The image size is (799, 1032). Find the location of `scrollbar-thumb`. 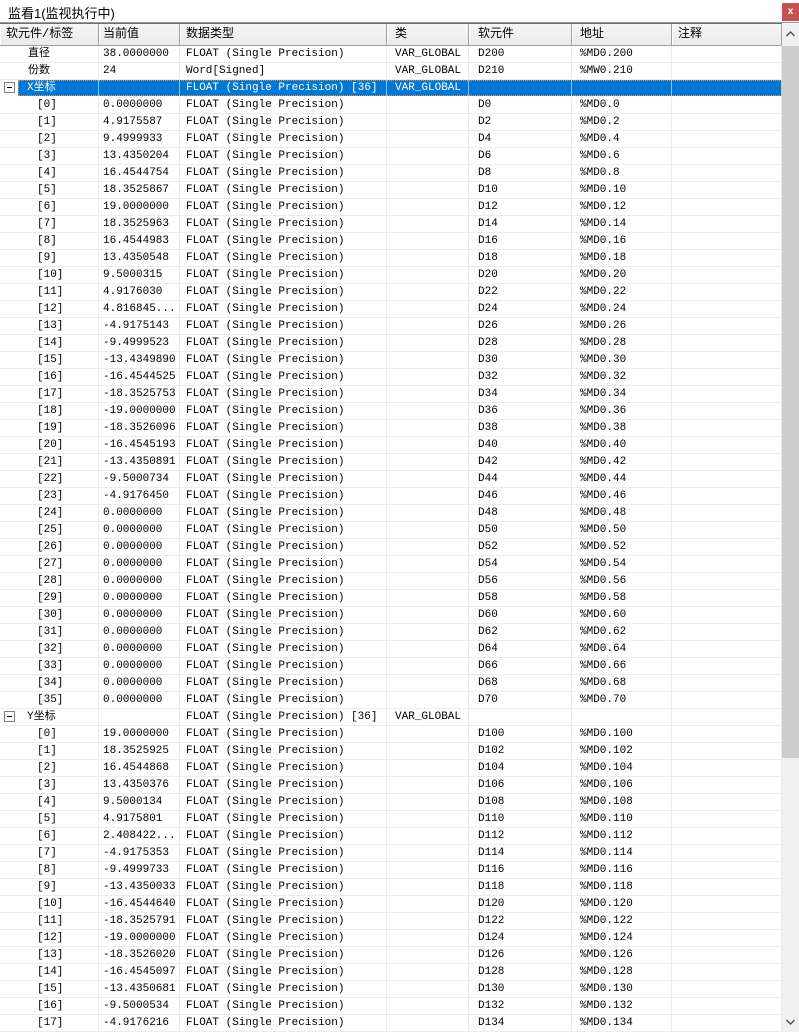

scrollbar-thumb is located at coordinates (790, 402).